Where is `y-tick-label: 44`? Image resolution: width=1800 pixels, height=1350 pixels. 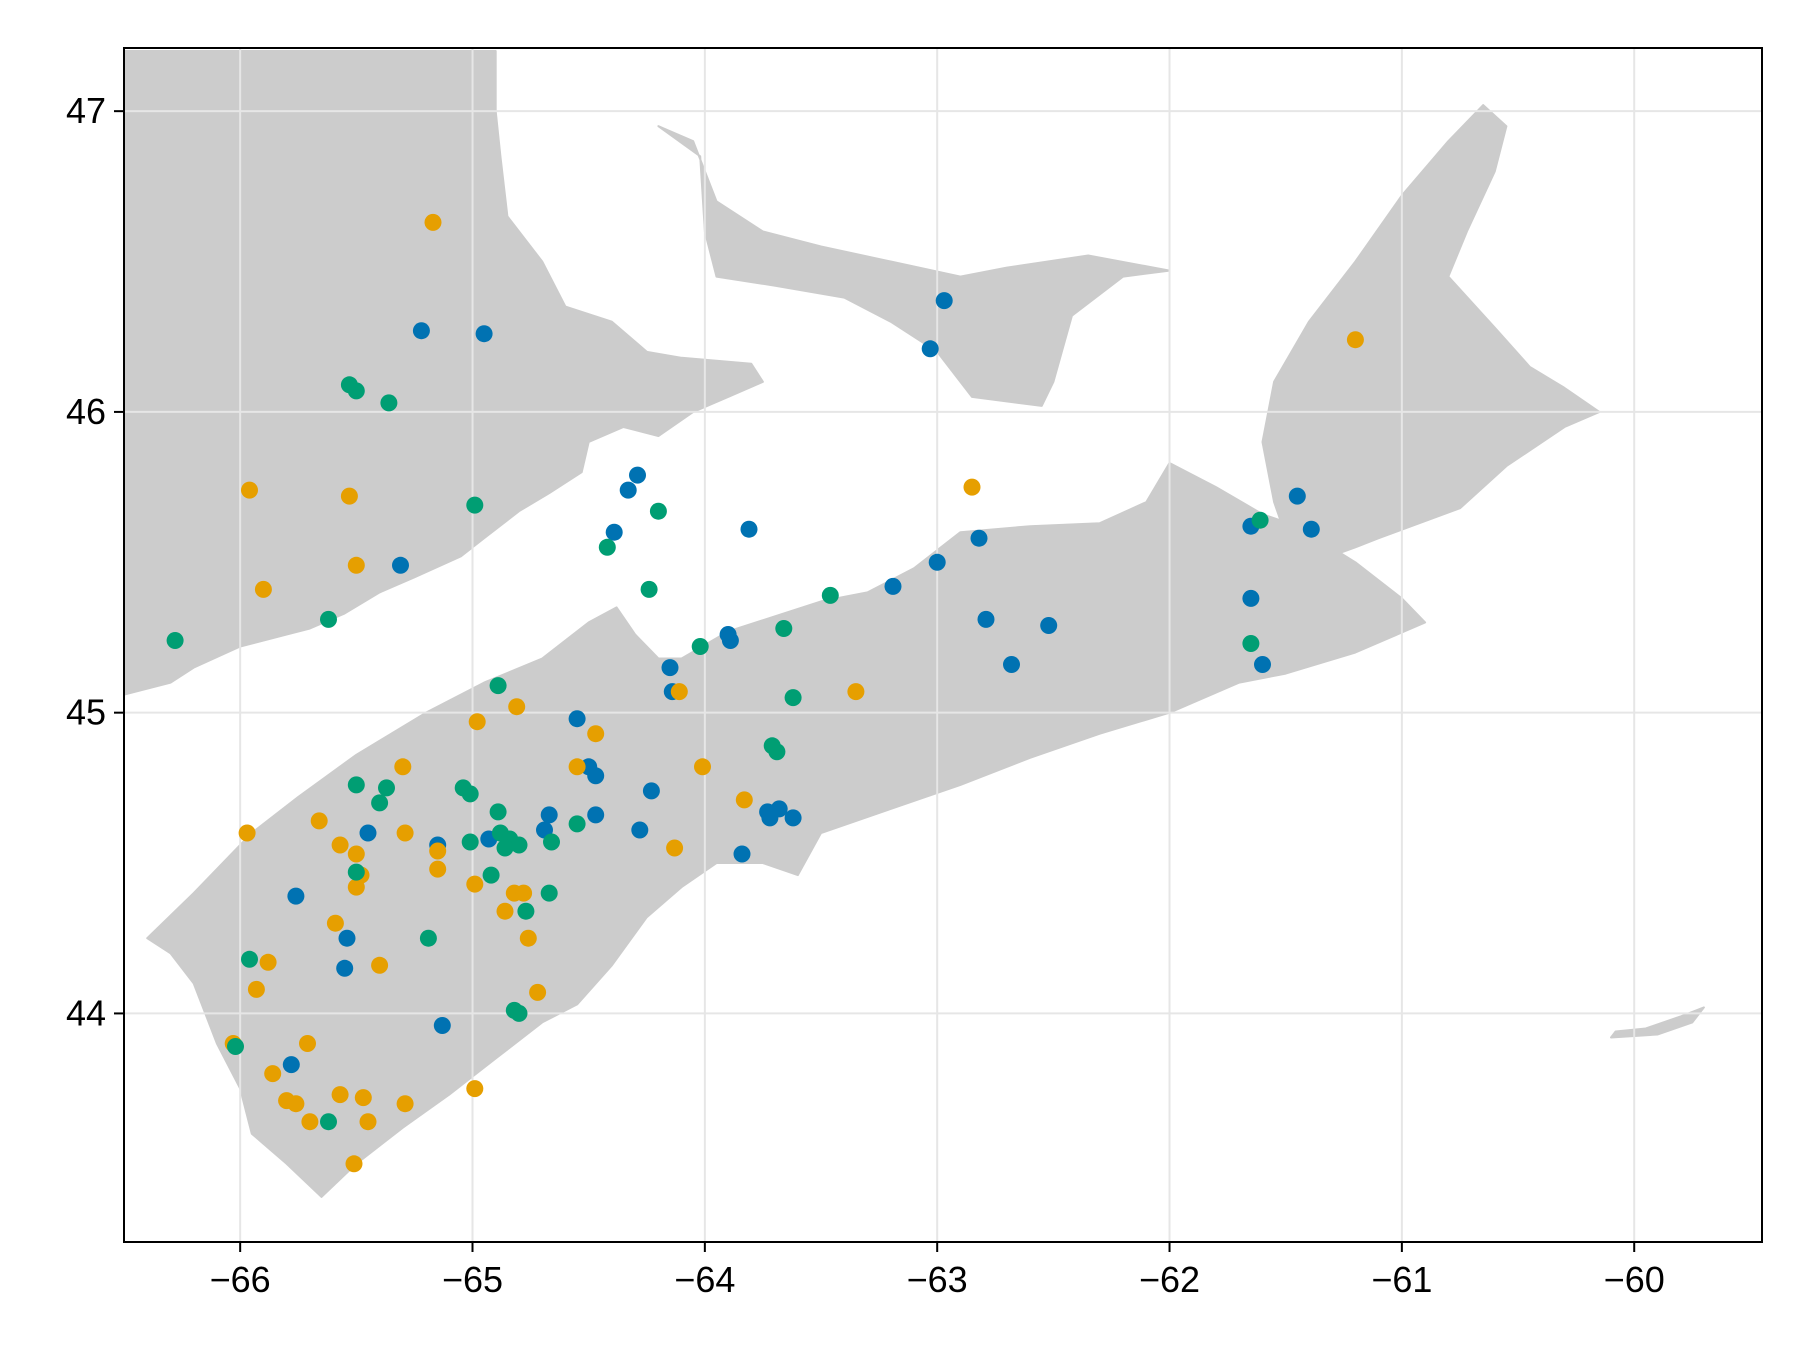 y-tick-label: 44 is located at coordinates (86, 1012).